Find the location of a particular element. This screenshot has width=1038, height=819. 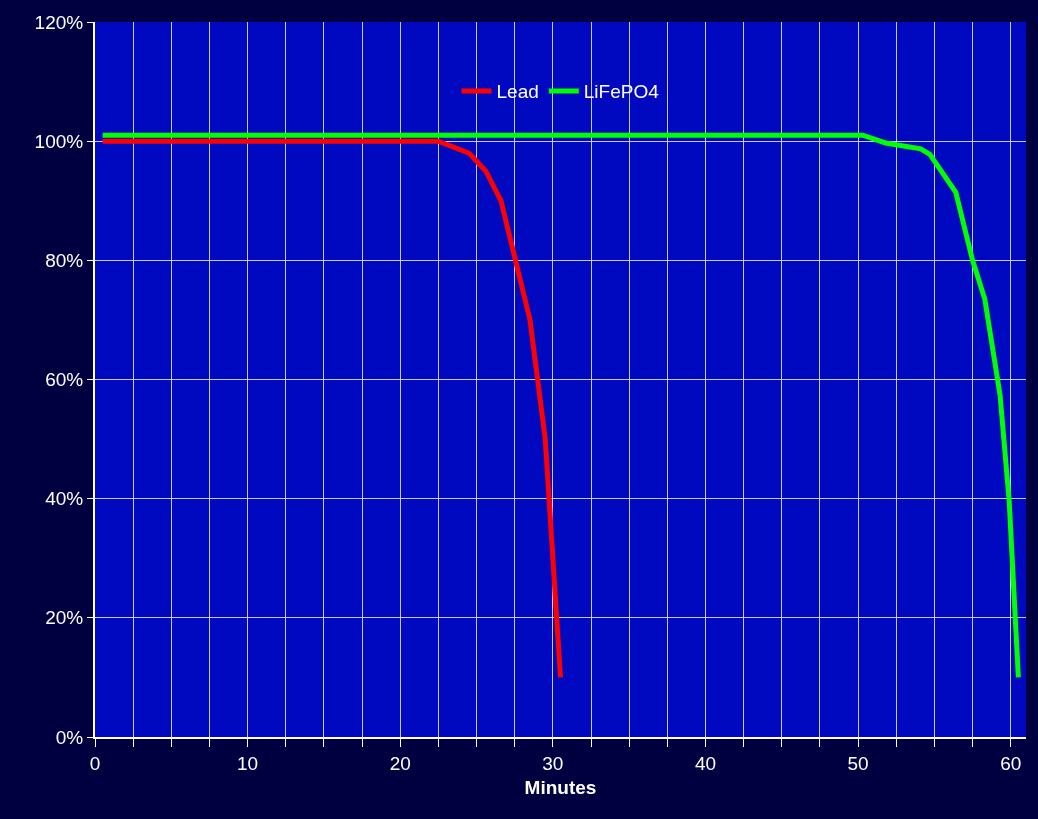

x-tick-label: 60 is located at coordinates (1011, 763).